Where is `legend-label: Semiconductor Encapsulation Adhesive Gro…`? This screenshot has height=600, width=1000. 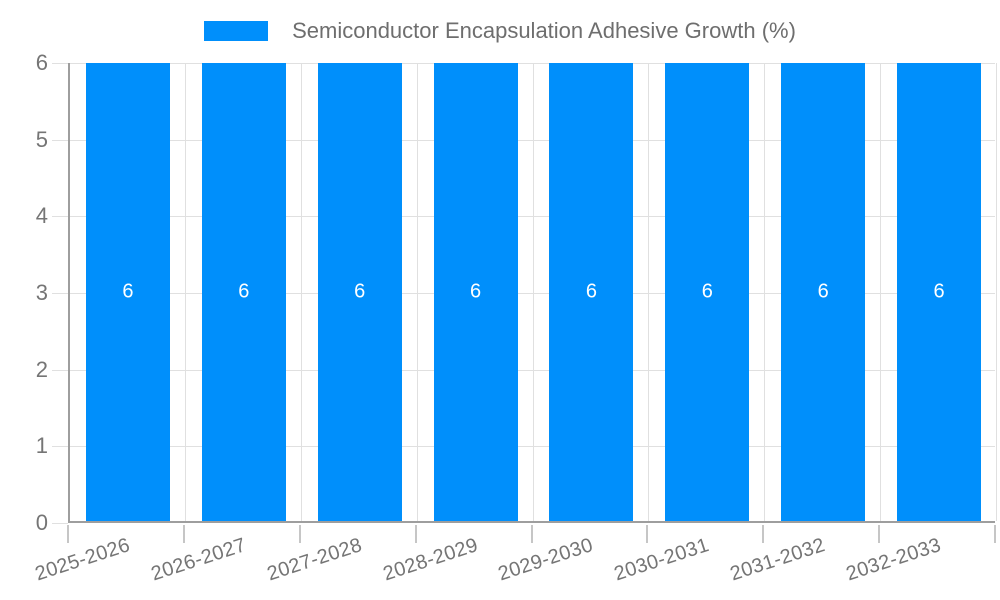 legend-label: Semiconductor Encapsulation Adhesive Gro… is located at coordinates (544, 30).